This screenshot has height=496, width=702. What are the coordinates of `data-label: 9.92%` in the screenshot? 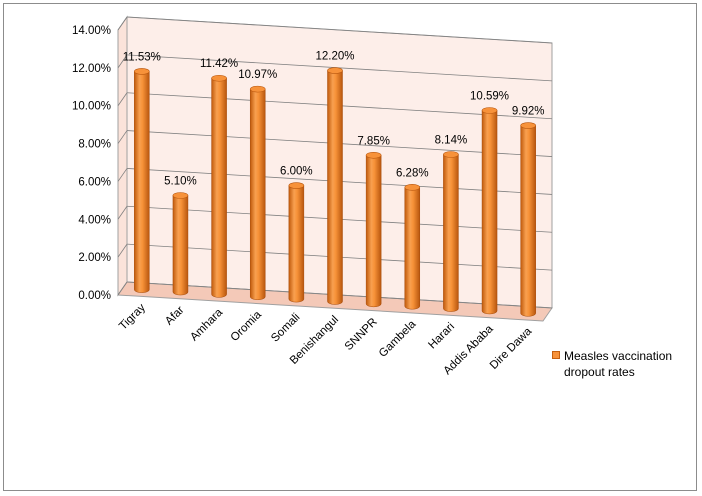 It's located at (528, 112).